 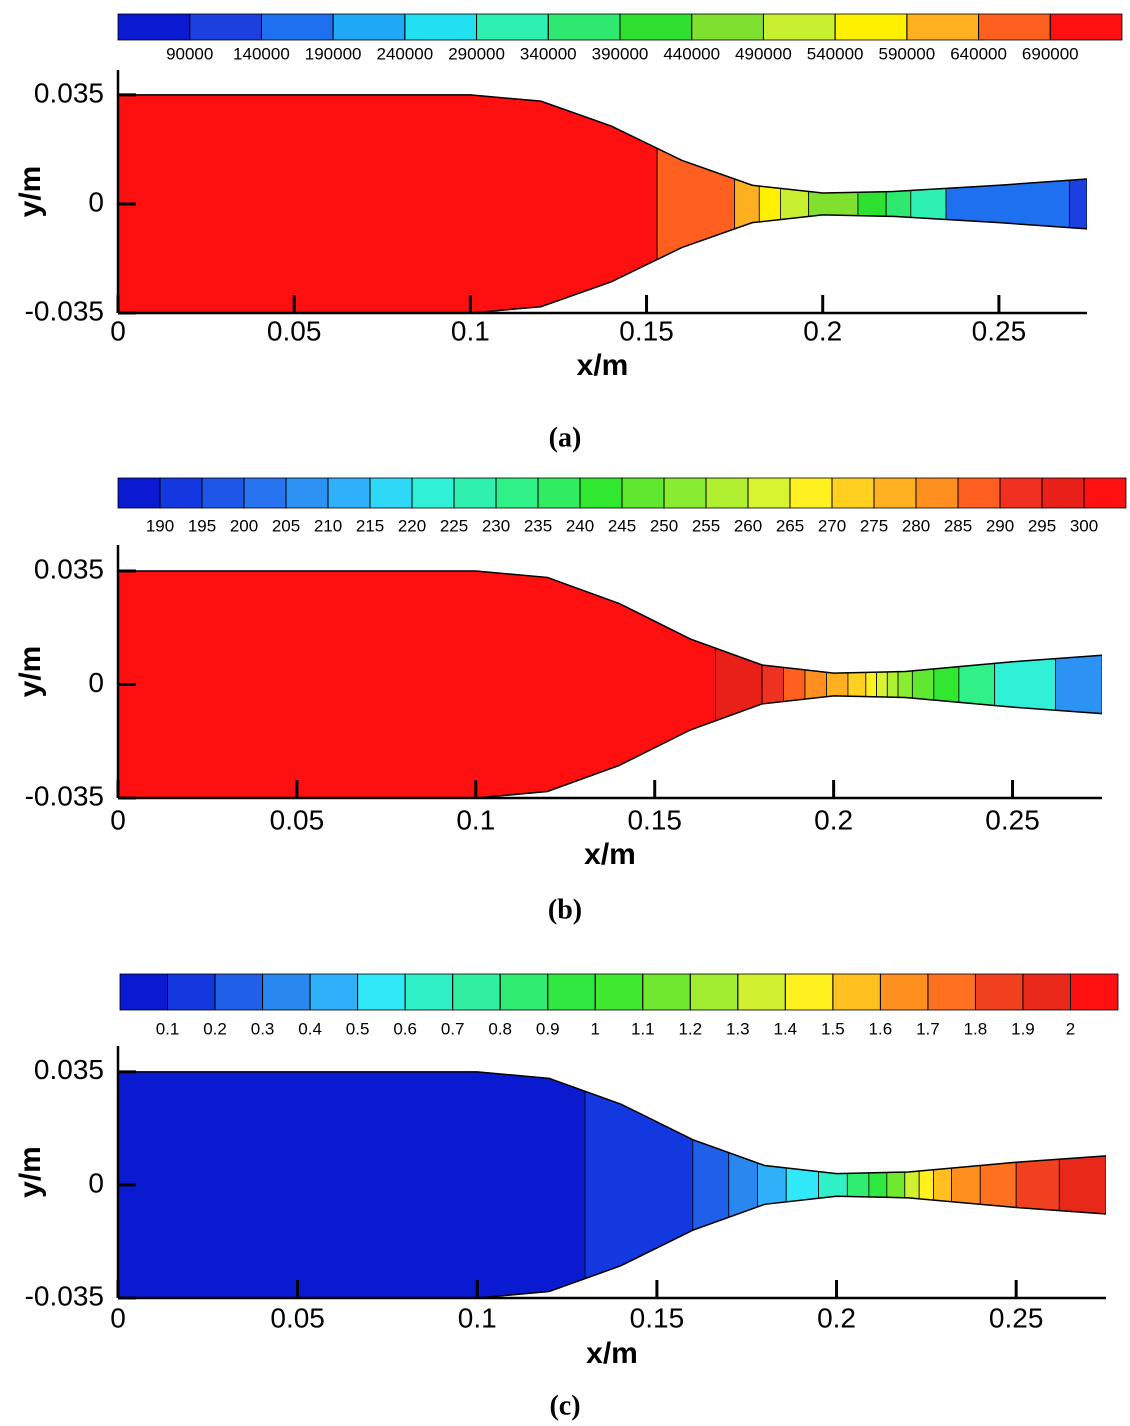 What do you see at coordinates (706, 525) in the screenshot?
I see `colorbar-label: 255` at bounding box center [706, 525].